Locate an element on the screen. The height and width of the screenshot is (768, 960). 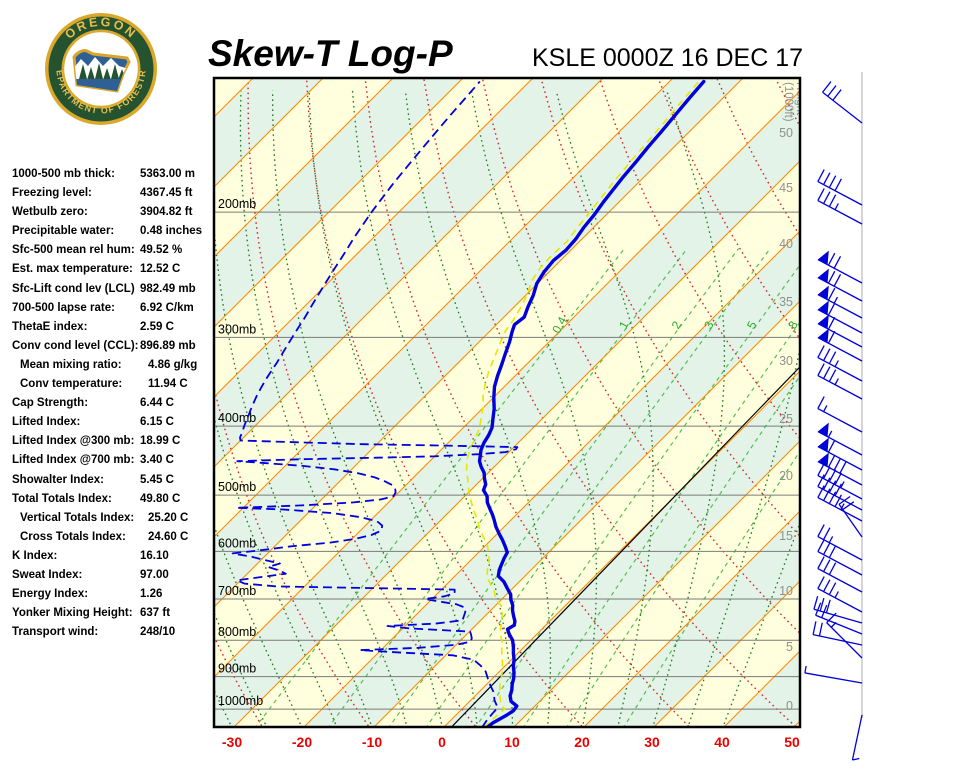
stat-row: Est. max temperature: 12.52 C is located at coordinates (112, 272).